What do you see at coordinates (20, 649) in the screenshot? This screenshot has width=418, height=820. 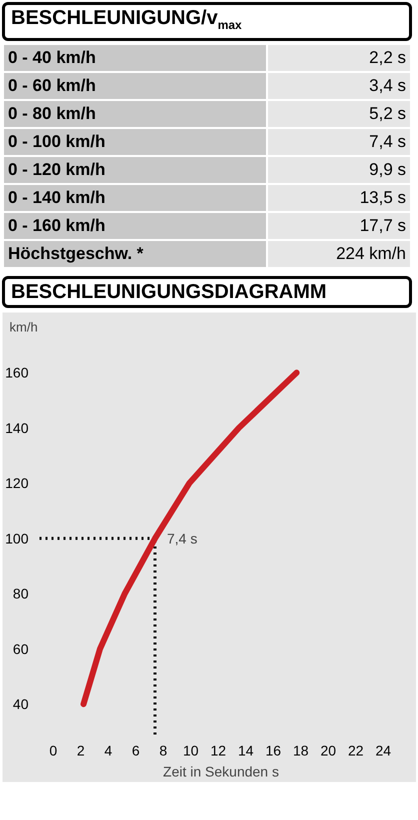 I see `y-tick-label: 60` at bounding box center [20, 649].